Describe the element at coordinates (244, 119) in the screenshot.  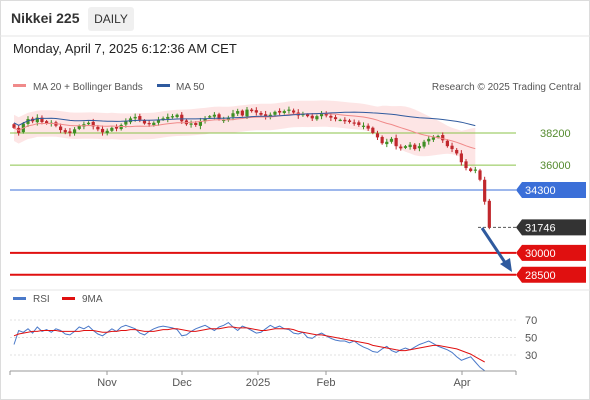
I see `ma50-line` at that location.